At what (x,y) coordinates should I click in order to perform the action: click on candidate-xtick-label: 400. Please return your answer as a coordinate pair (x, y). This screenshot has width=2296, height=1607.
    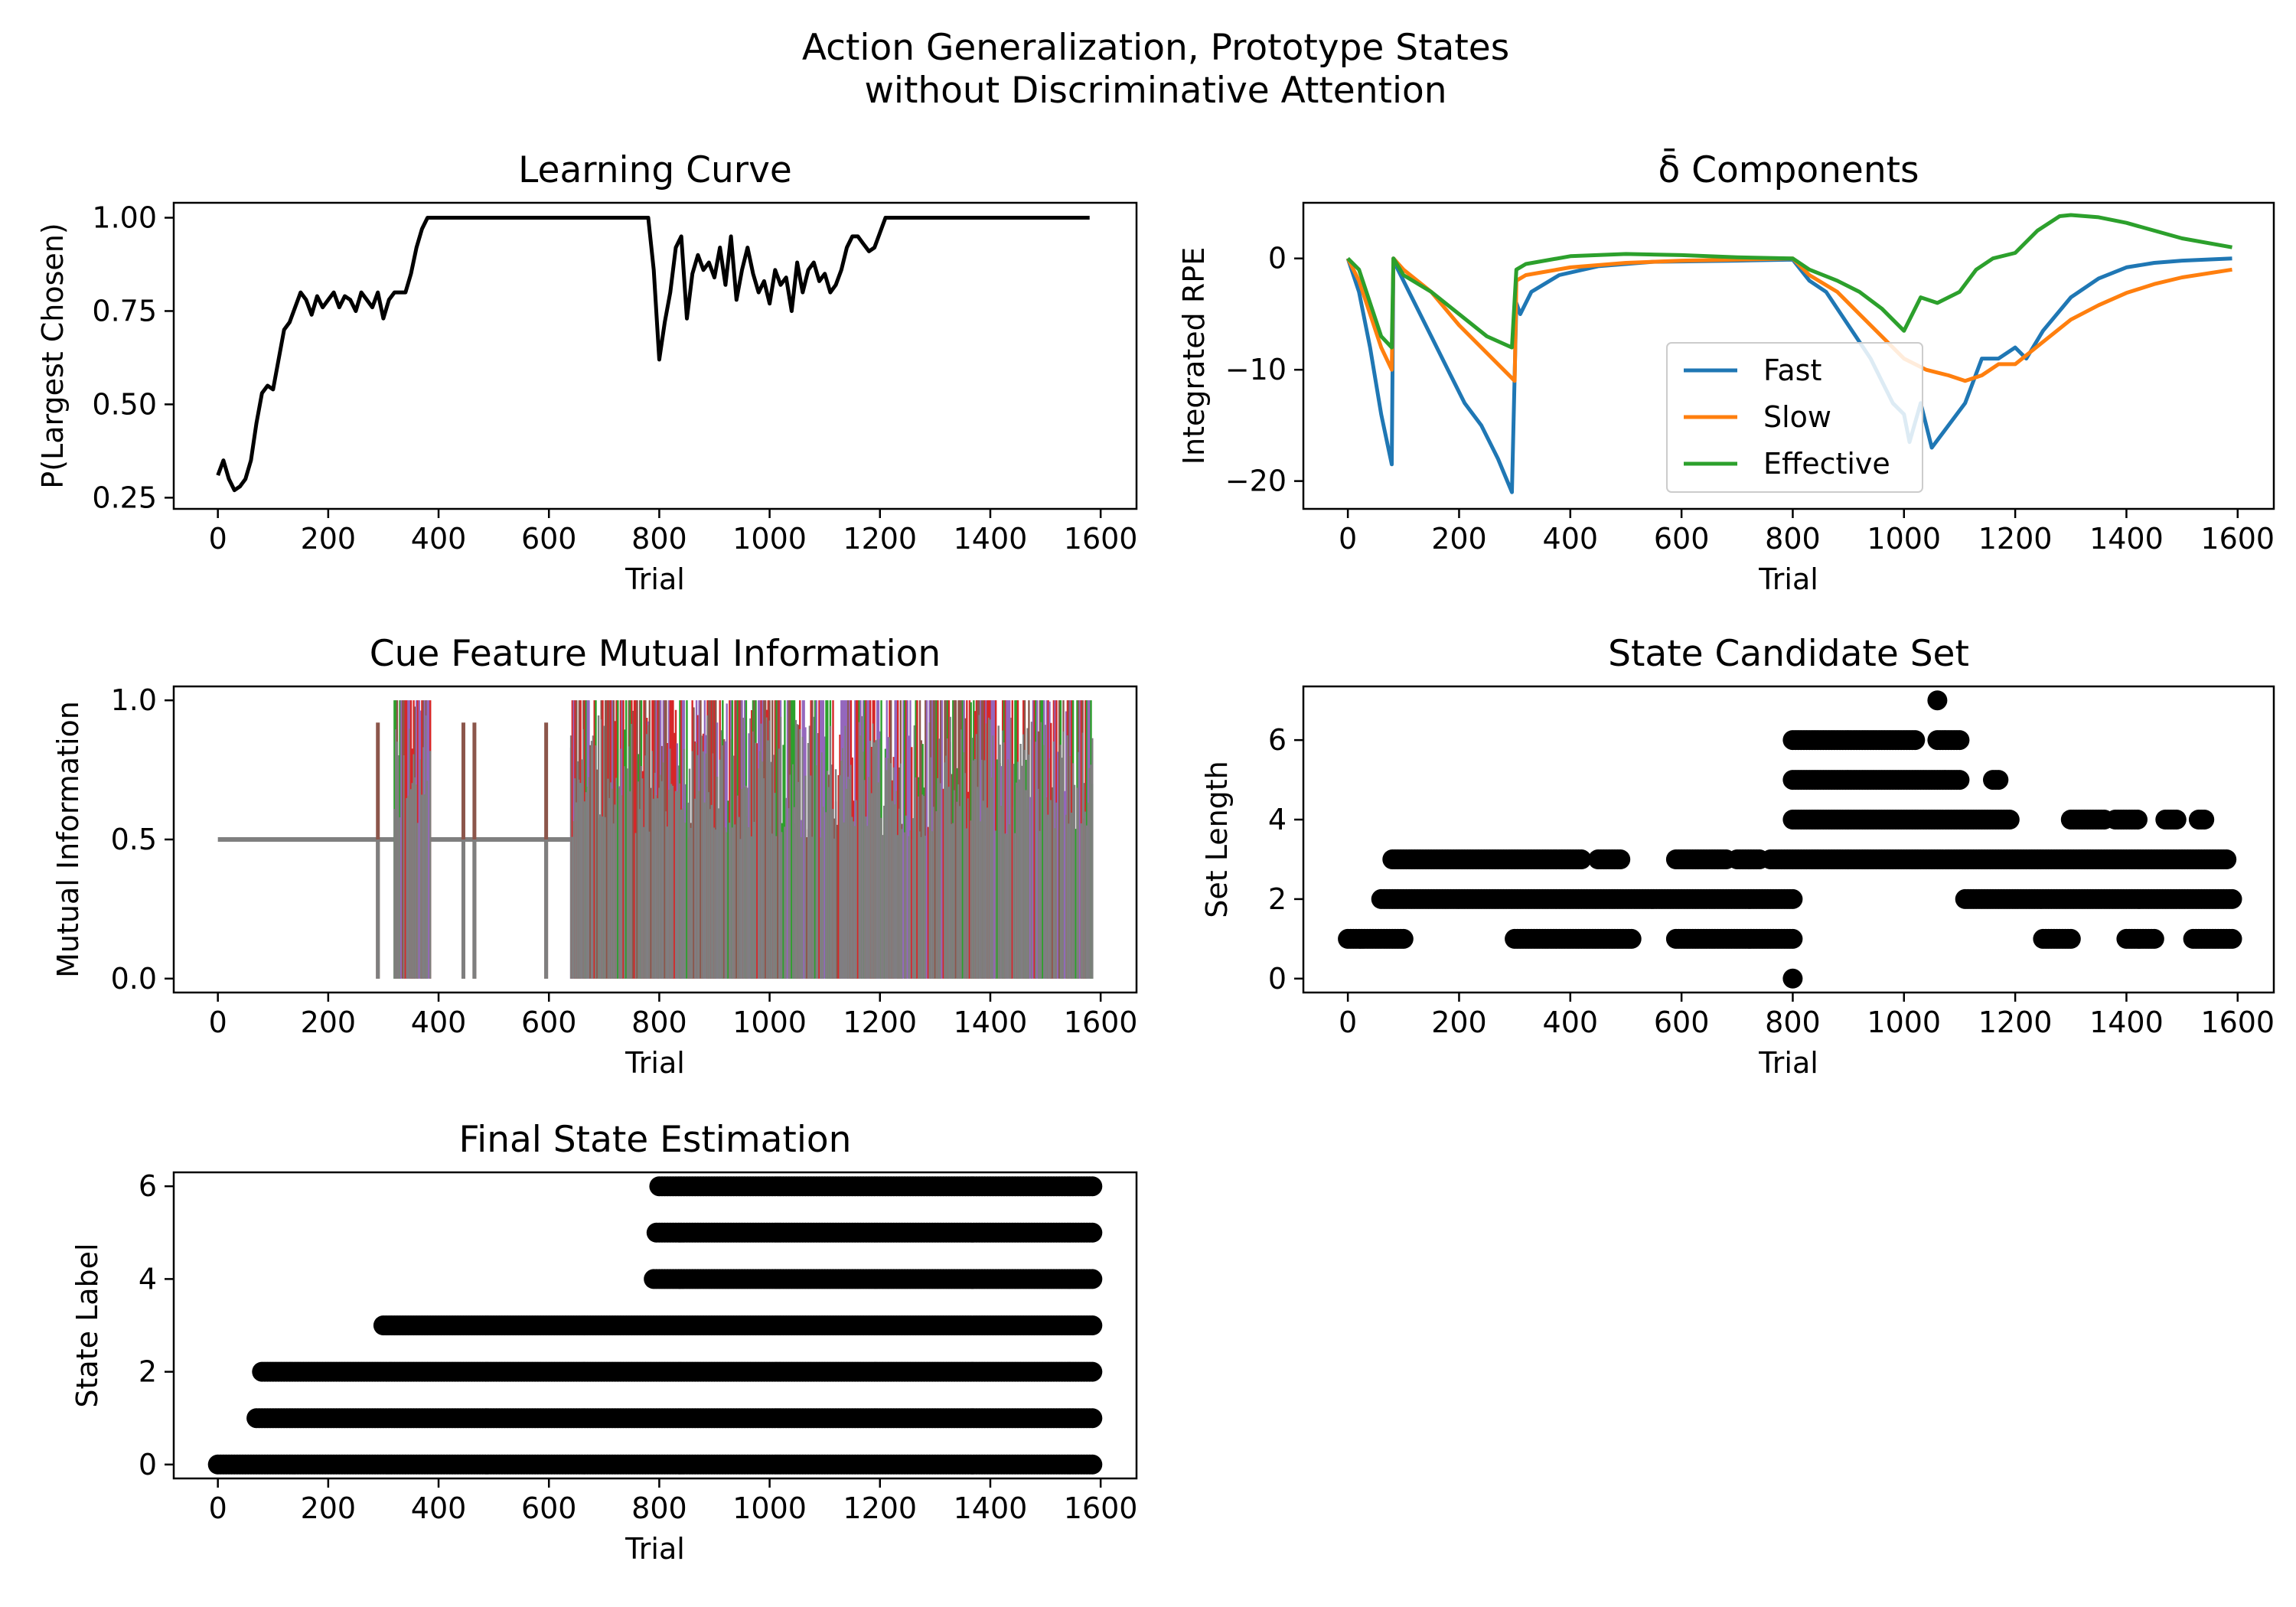
    Looking at the image, I should click on (1571, 1023).